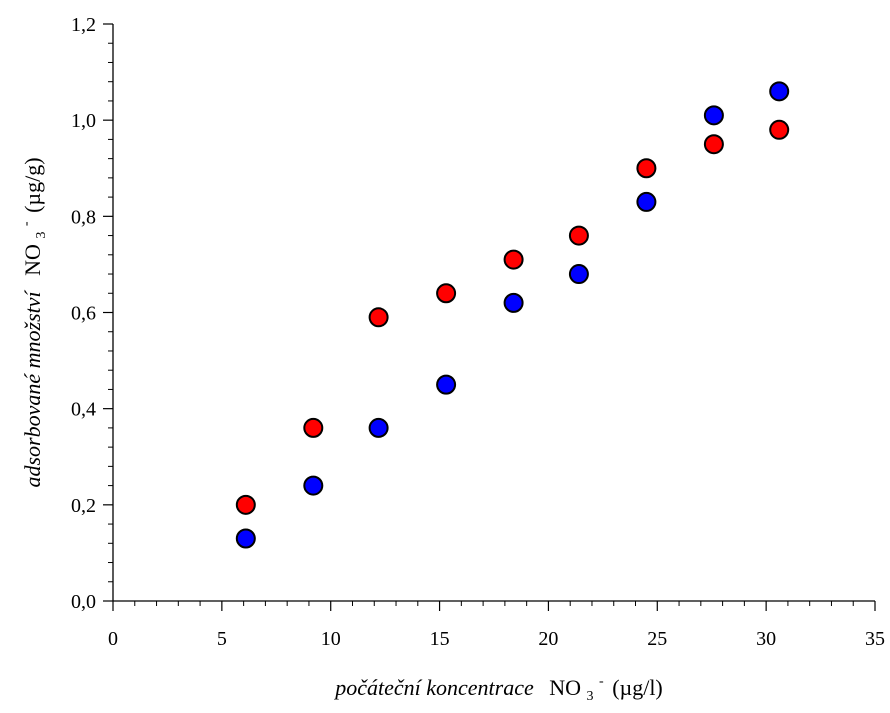 Image resolution: width=890 pixels, height=713 pixels. I want to click on x-tick-label: 35, so click(875, 639).